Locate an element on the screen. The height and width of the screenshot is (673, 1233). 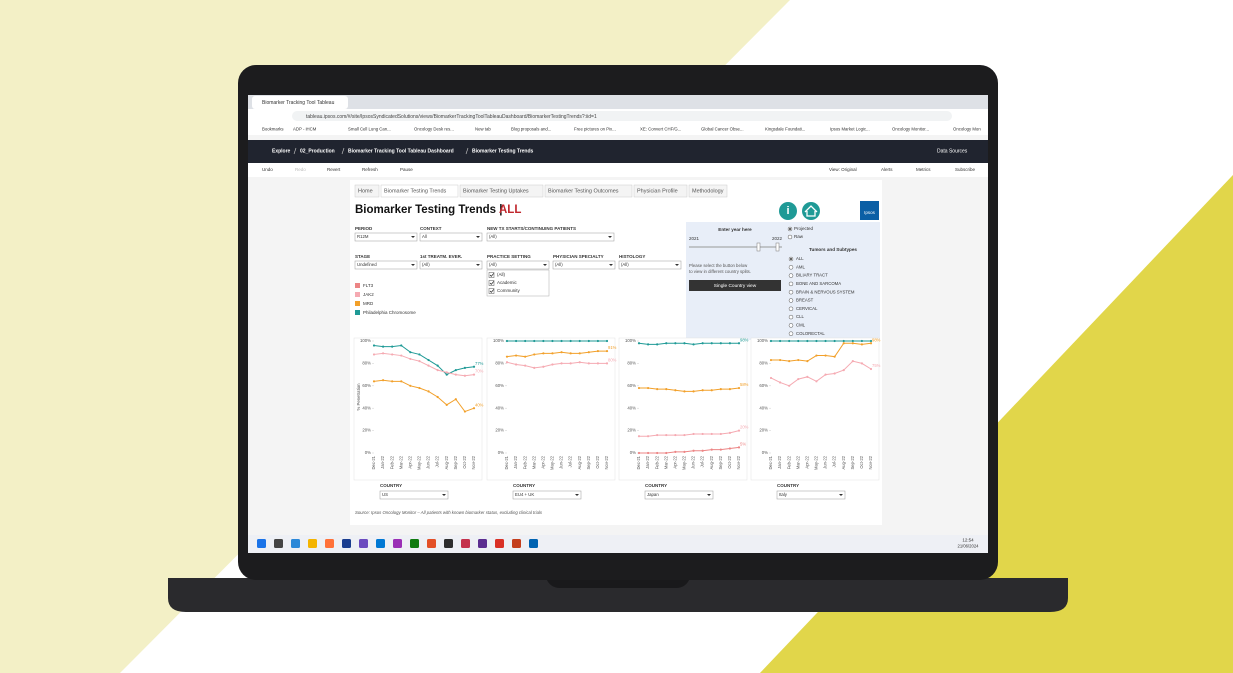
tumor-option: BILIARY TRACT is located at coordinates (812, 275).